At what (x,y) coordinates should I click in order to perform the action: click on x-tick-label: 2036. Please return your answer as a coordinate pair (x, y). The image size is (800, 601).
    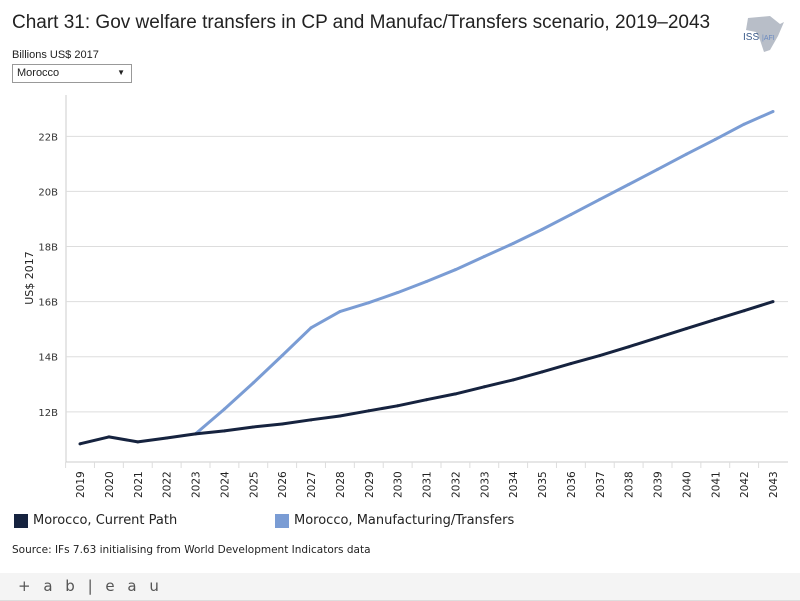
    Looking at the image, I should click on (572, 484).